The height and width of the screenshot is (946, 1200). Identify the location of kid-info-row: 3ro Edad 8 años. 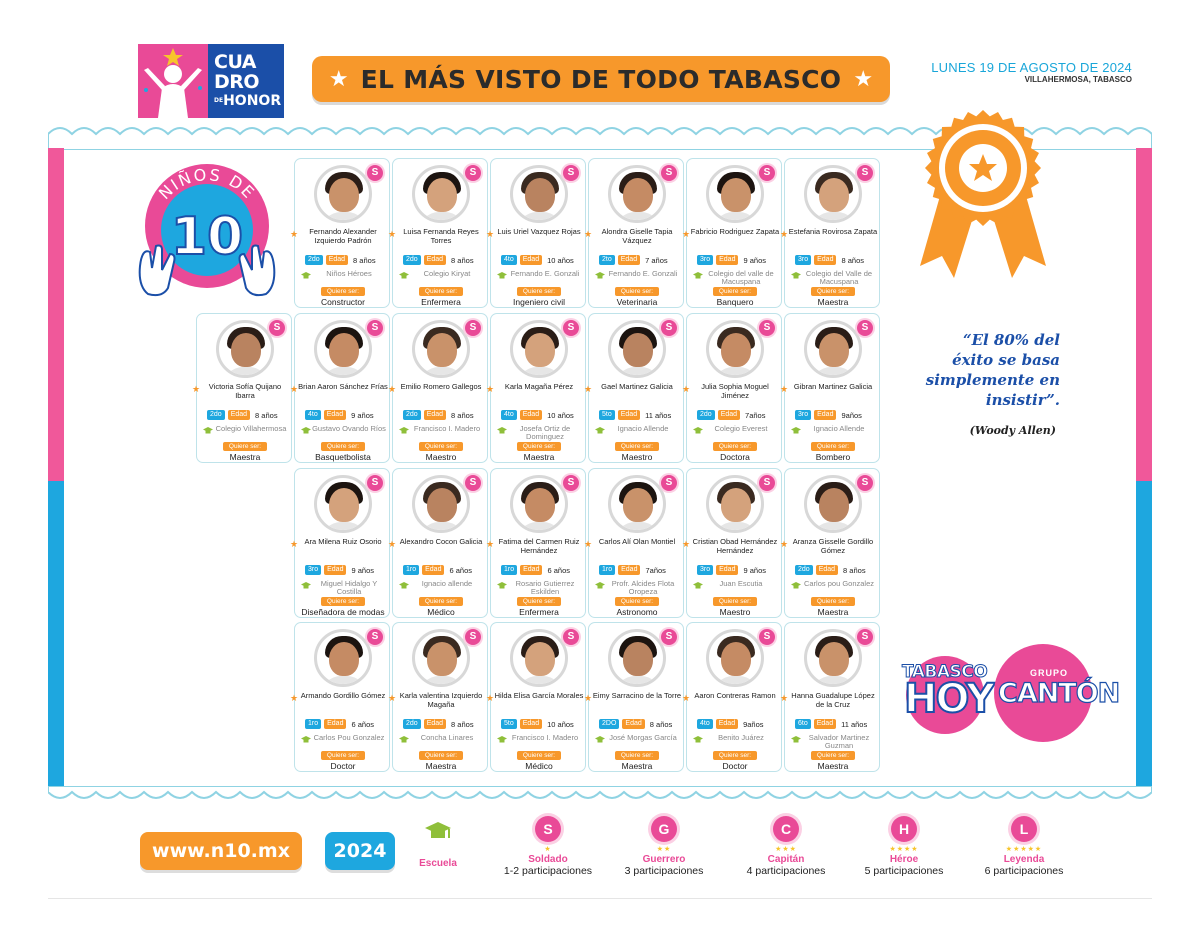
(835, 260).